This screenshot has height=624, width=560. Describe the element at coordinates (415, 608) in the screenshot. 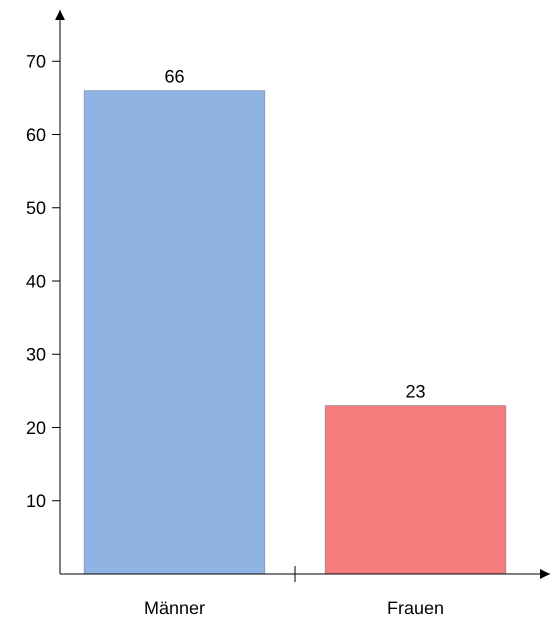

I see `x-tick-label: Frauen` at that location.